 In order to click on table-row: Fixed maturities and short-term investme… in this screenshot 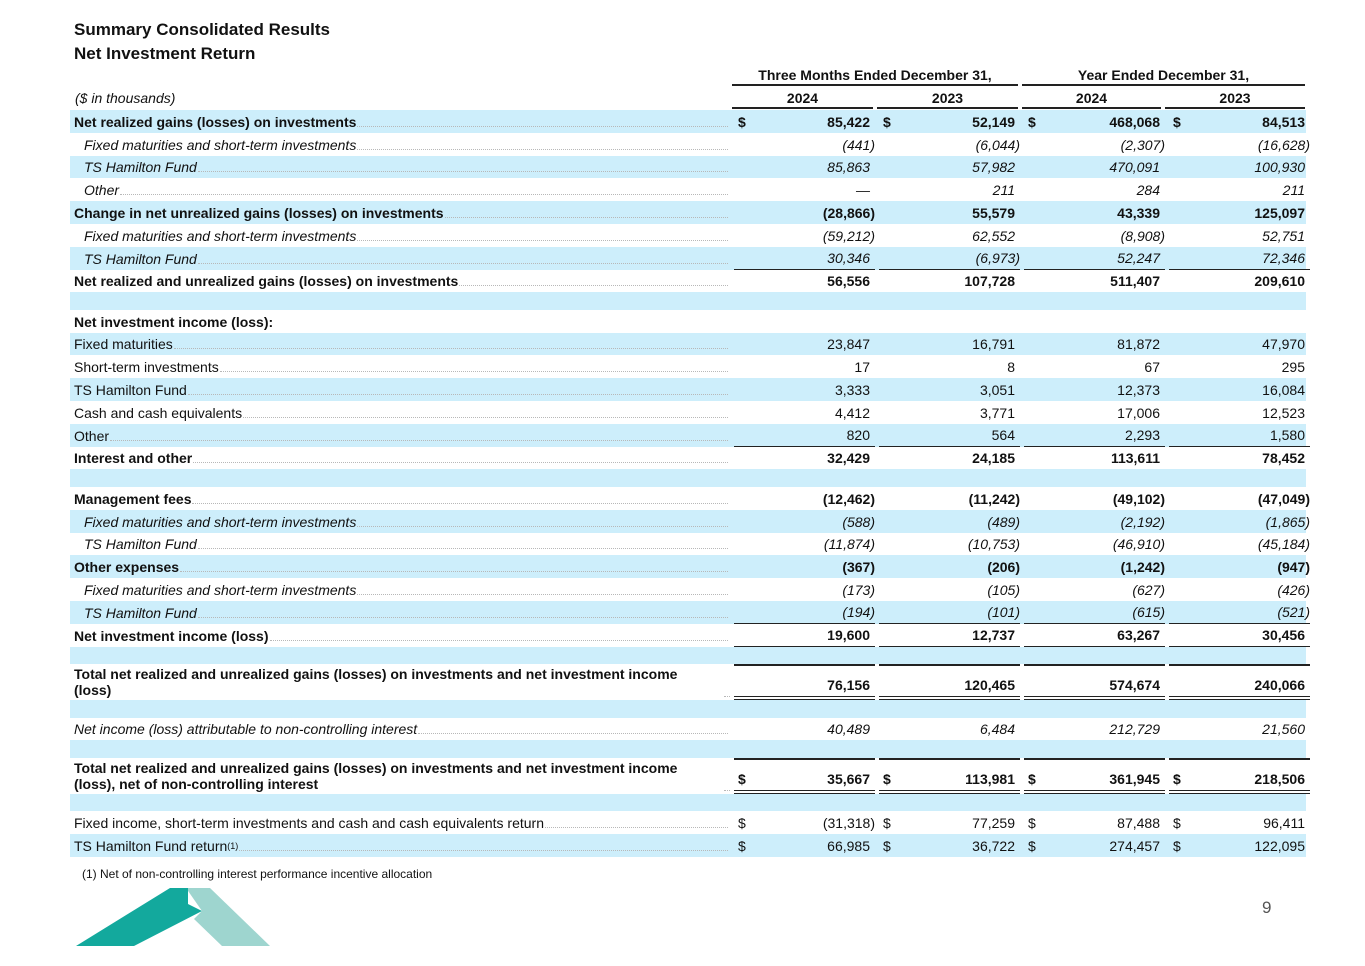, I will do `click(690, 144)`.